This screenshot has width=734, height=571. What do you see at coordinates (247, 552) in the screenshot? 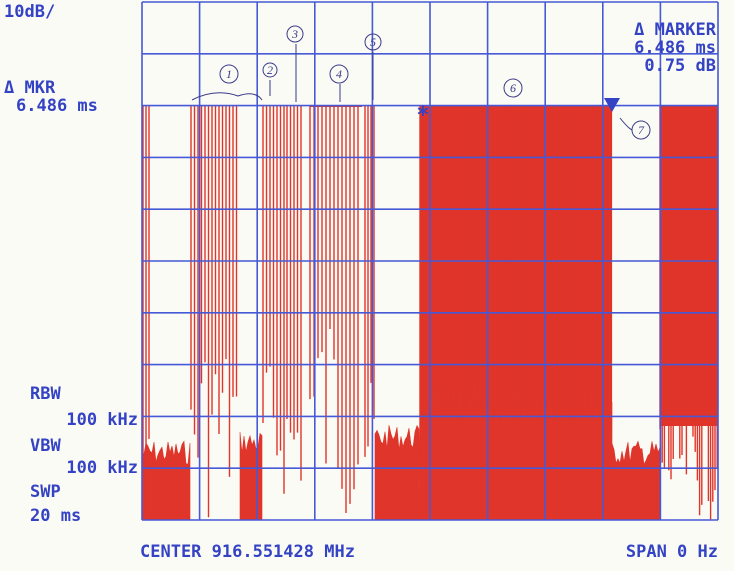
I see `center-freq: CENTER 916.551428 MHz` at bounding box center [247, 552].